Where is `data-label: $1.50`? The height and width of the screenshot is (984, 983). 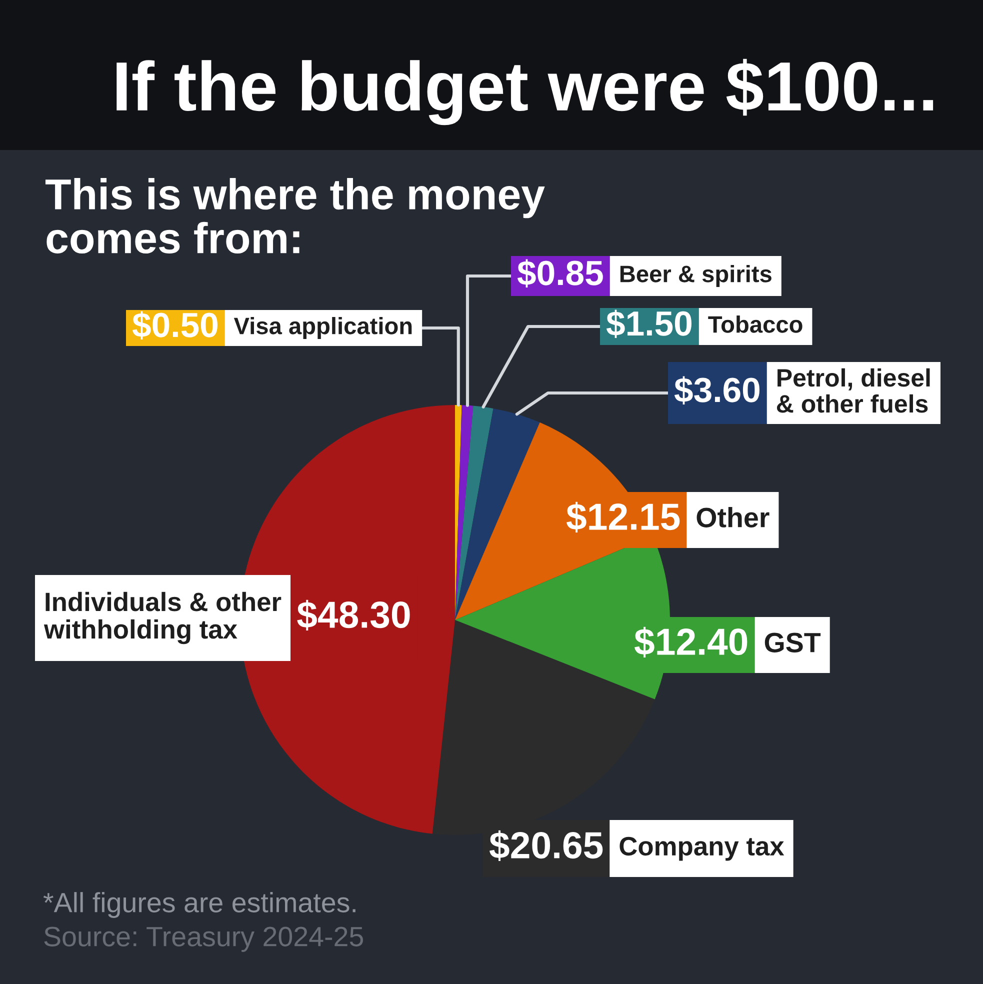 data-label: $1.50 is located at coordinates (649, 324).